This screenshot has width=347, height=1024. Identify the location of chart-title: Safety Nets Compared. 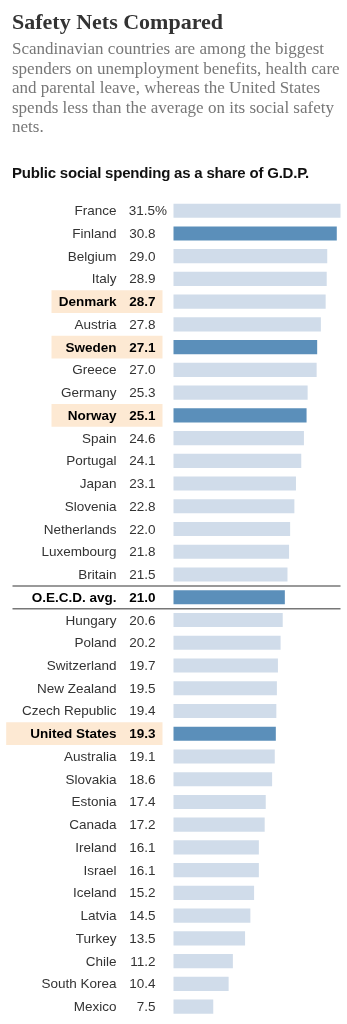
(117, 21).